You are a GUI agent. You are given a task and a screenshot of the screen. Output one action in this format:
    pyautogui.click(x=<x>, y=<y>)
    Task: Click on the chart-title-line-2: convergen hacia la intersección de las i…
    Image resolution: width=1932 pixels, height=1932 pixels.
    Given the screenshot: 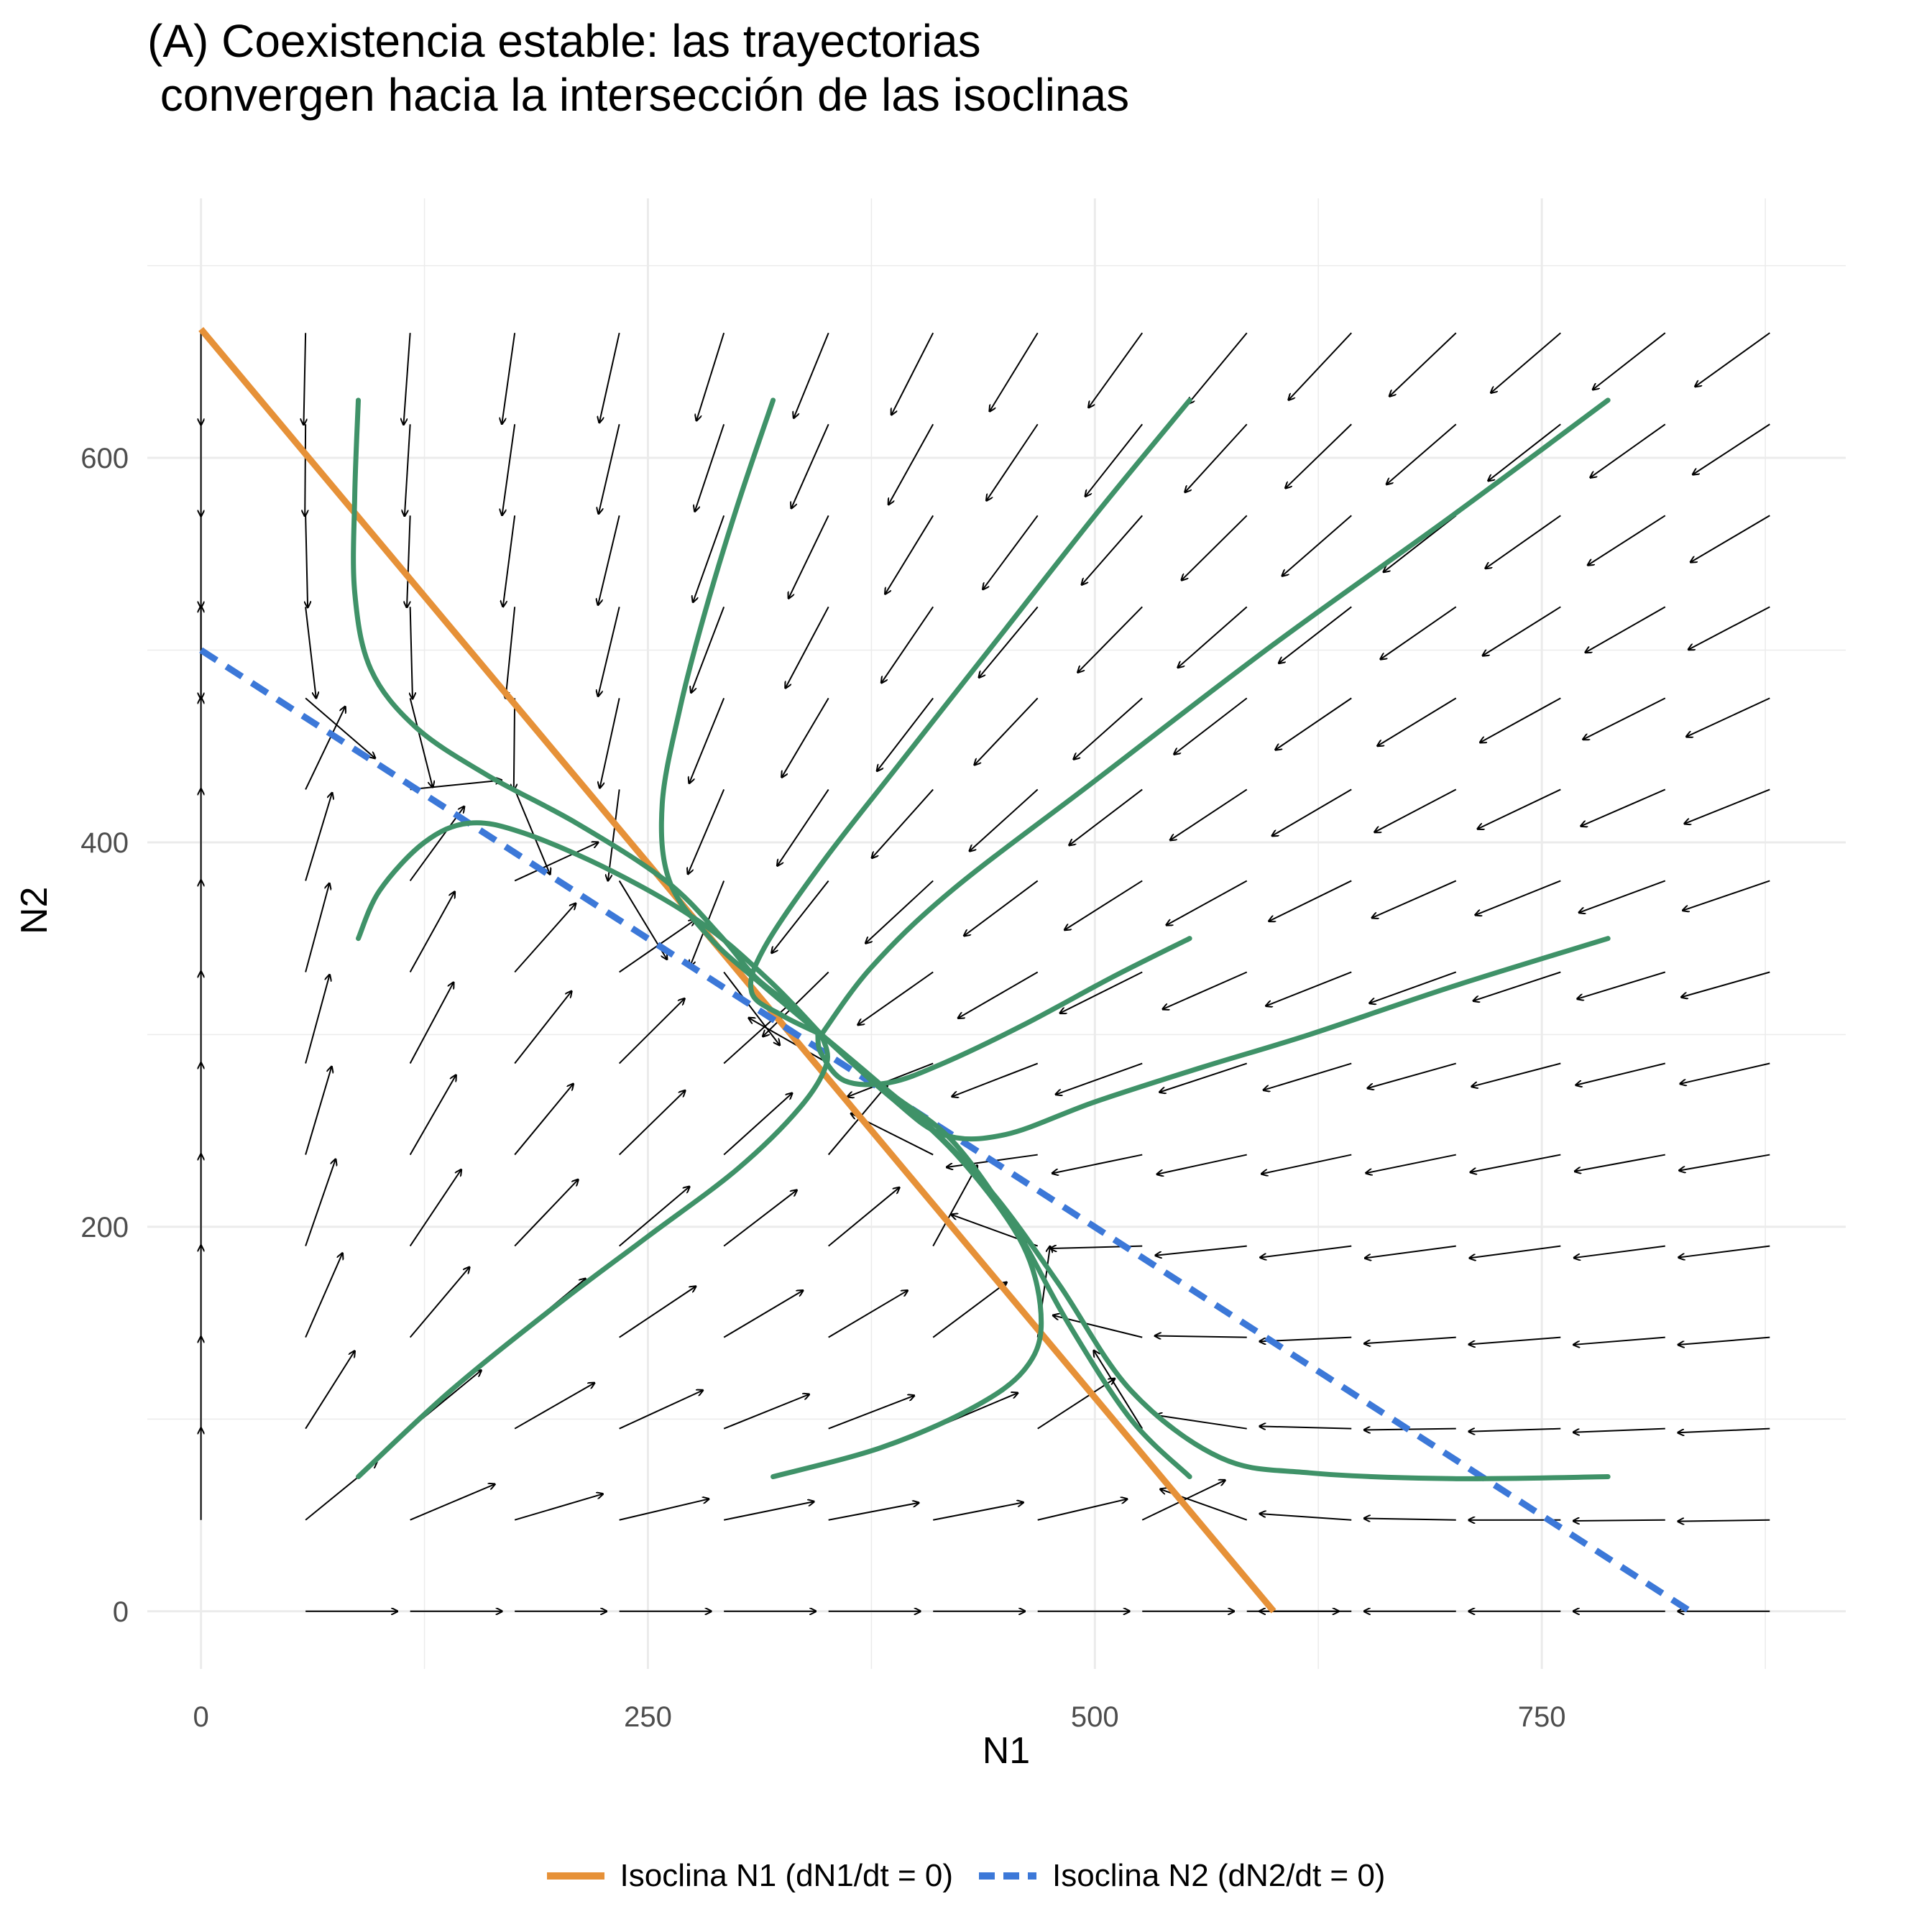 What is the action you would take?
    pyautogui.click(x=638, y=95)
    